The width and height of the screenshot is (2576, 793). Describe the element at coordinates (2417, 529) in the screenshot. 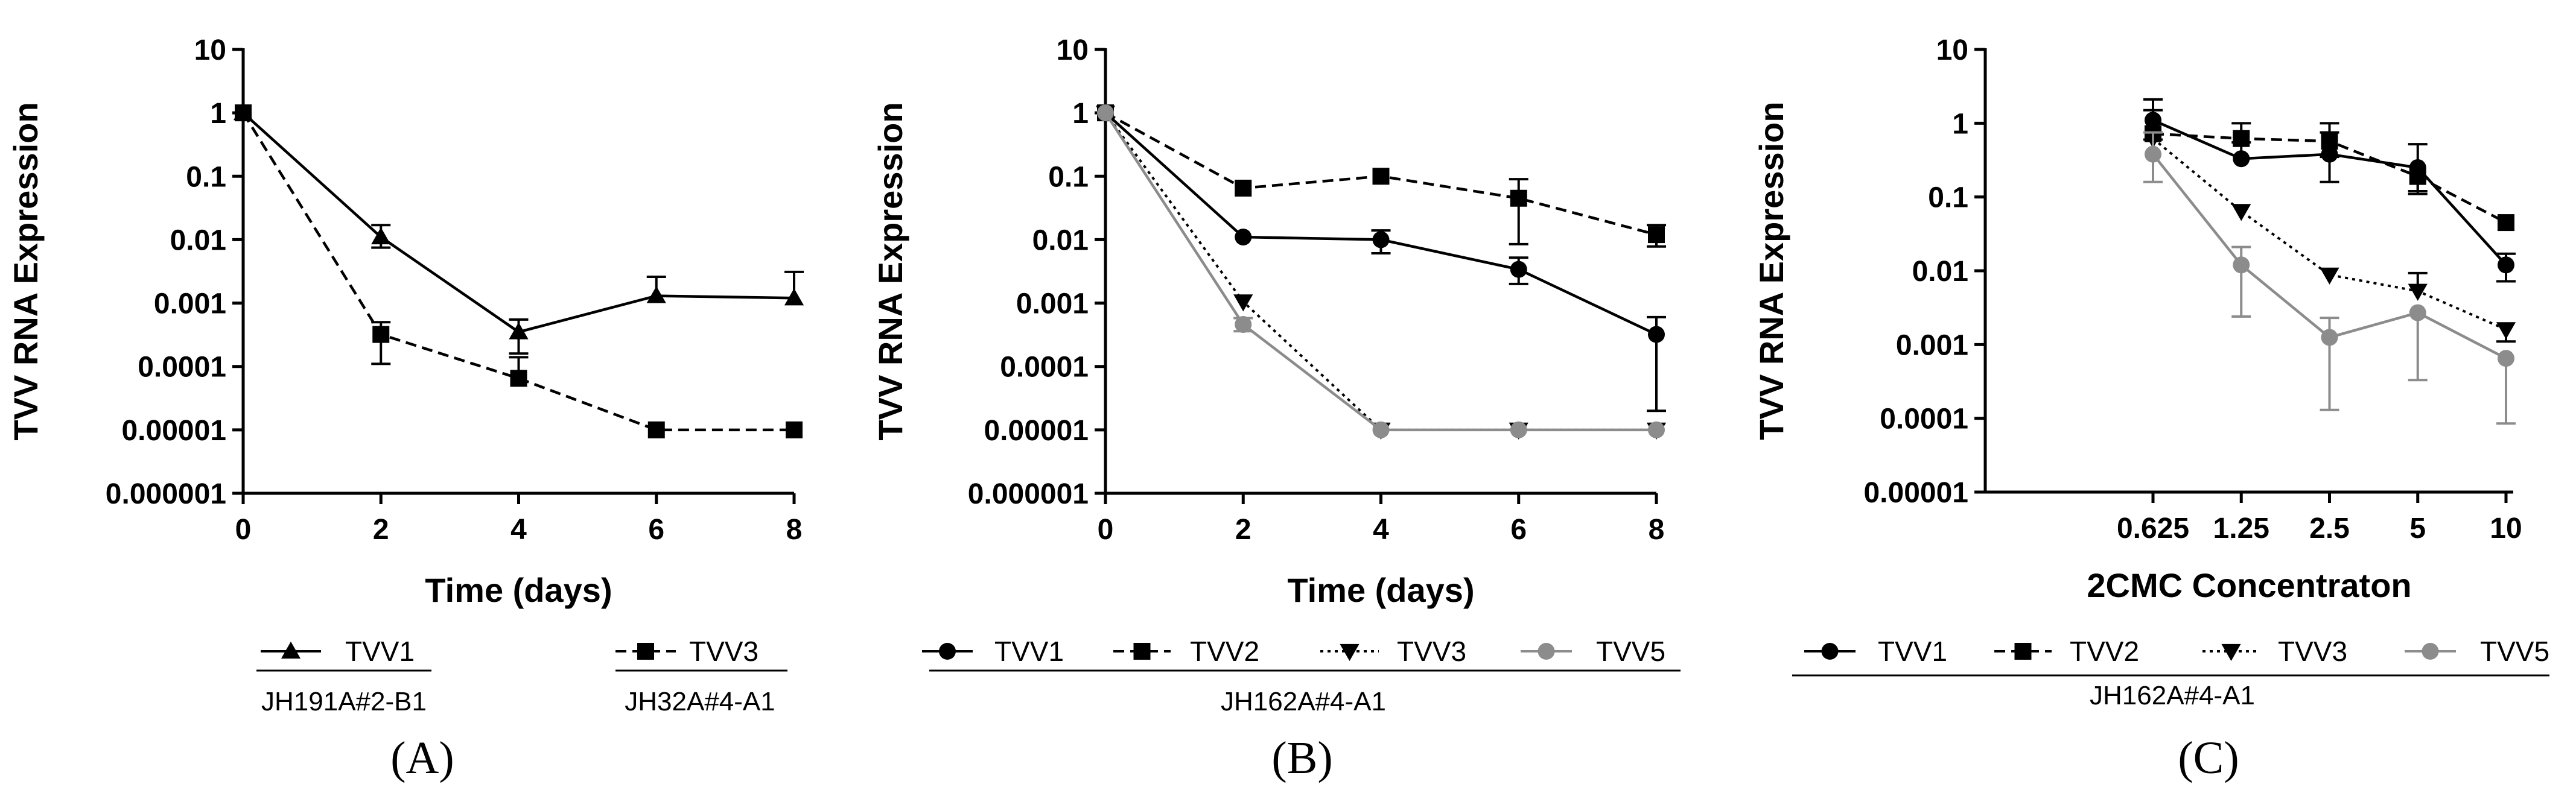

I see `x-tick-label: 5` at that location.